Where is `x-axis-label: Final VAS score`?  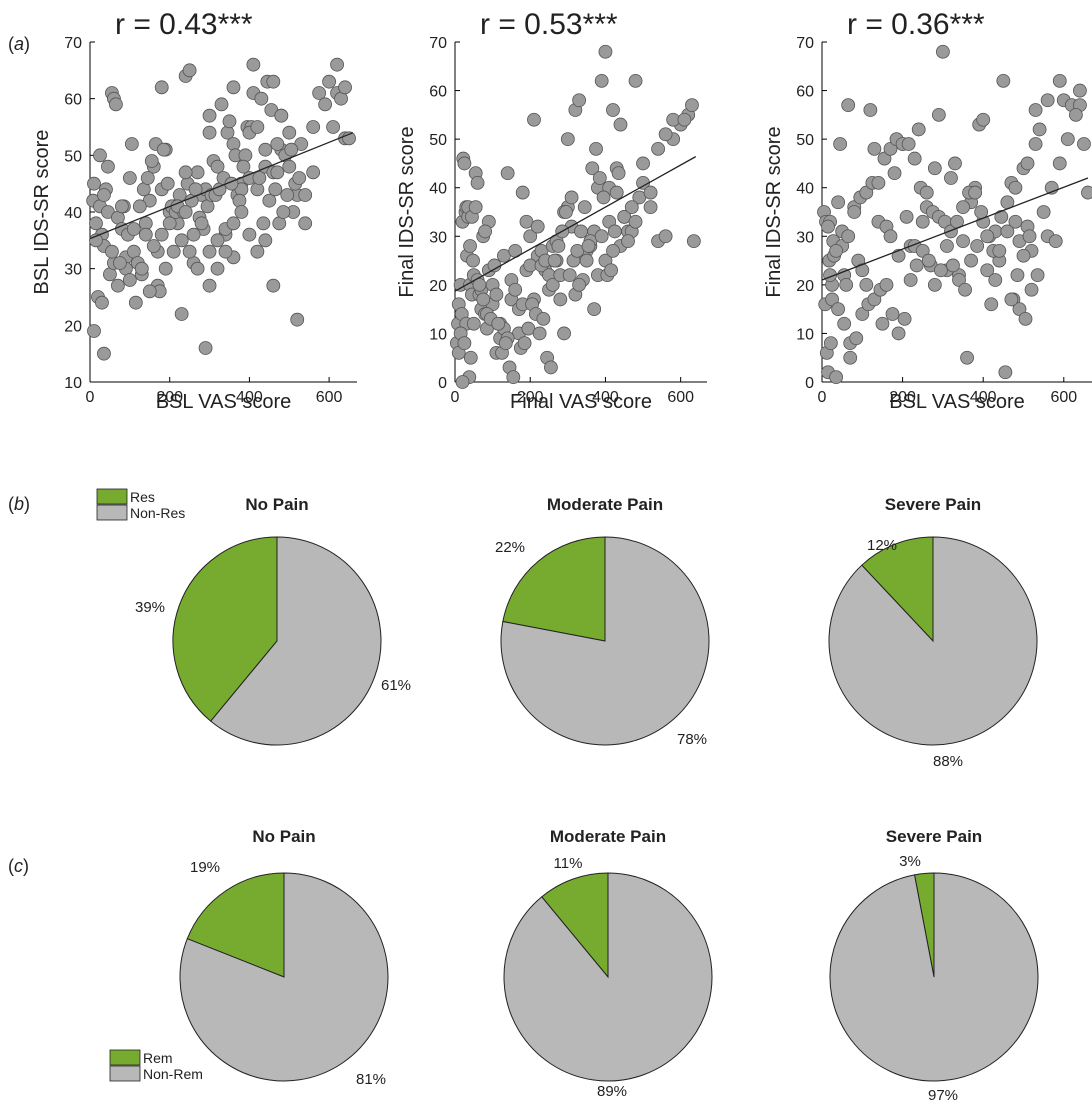 x-axis-label: Final VAS score is located at coordinates (581, 402).